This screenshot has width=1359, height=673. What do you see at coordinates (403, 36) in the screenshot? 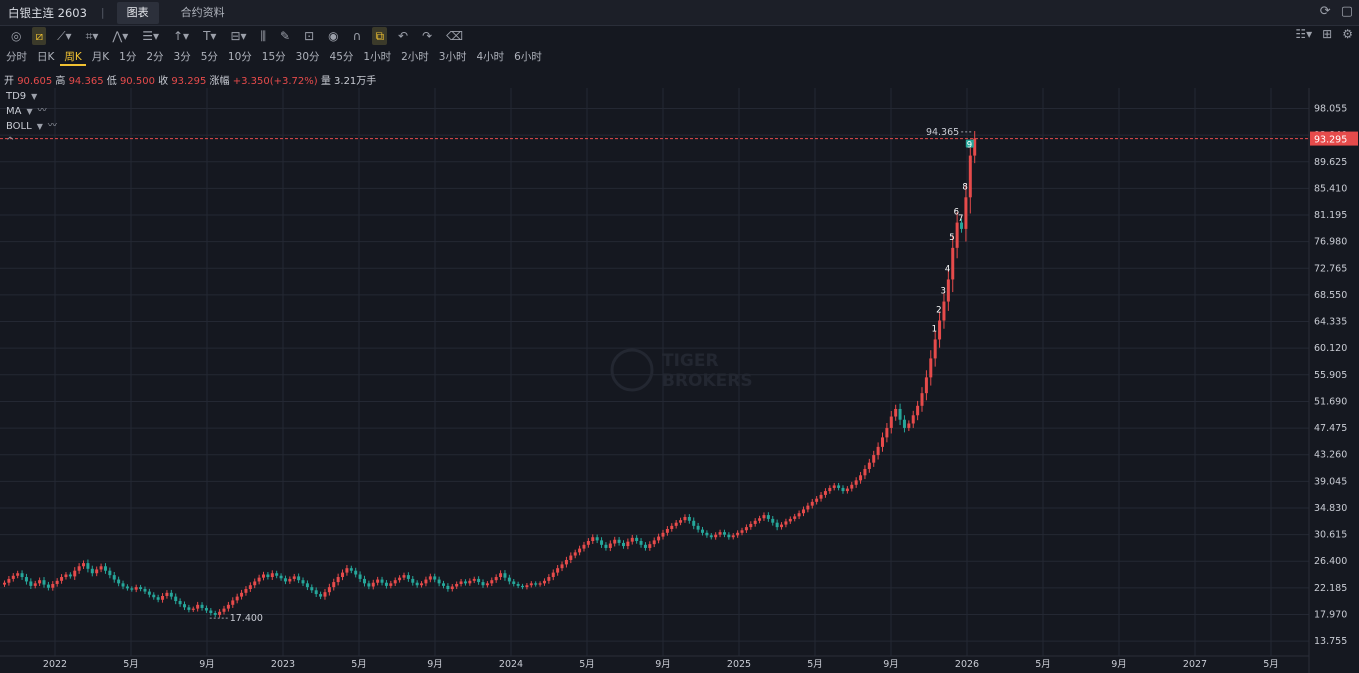
I see `undo-icon: ↶` at bounding box center [403, 36].